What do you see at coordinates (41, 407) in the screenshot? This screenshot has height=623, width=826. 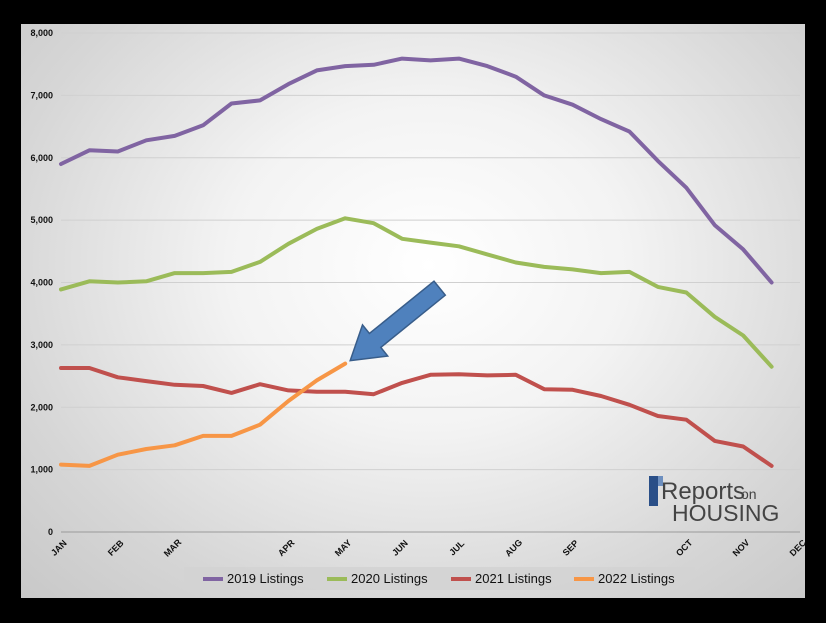 I see `y-tick-label: 2,000` at bounding box center [41, 407].